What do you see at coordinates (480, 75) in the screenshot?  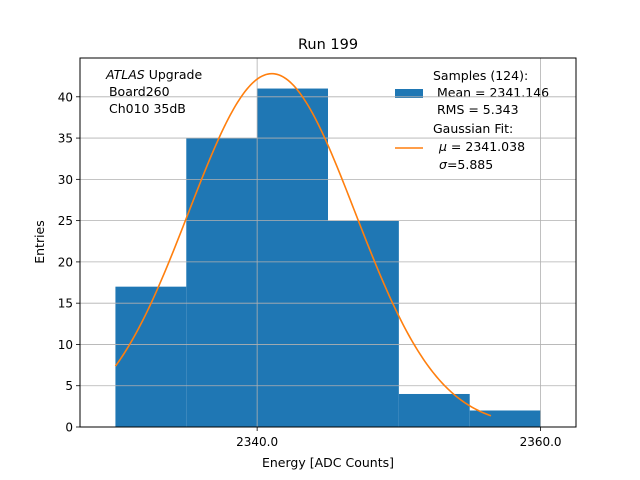 I see `legend-samples-title: Samples (124):` at bounding box center [480, 75].